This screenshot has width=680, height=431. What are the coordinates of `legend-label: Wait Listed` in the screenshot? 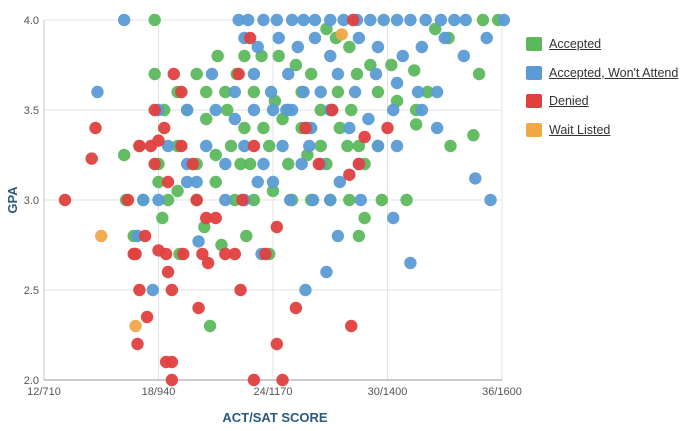 It's located at (580, 129).